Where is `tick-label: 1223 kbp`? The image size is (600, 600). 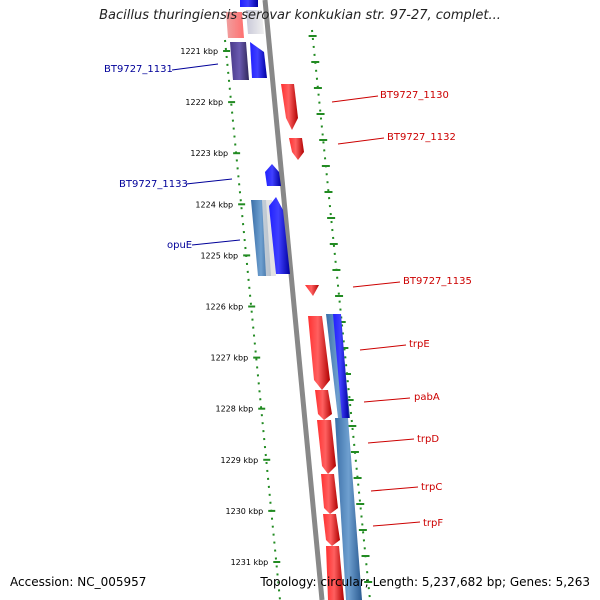 tick-label: 1223 kbp is located at coordinates (209, 153).